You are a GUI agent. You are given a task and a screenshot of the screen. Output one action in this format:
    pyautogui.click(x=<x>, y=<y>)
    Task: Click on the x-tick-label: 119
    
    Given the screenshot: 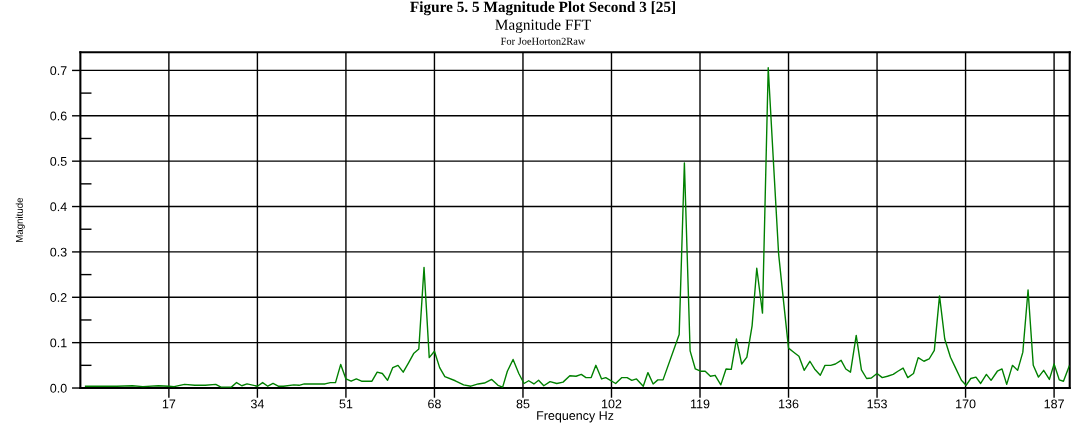 What is the action you would take?
    pyautogui.click(x=700, y=404)
    